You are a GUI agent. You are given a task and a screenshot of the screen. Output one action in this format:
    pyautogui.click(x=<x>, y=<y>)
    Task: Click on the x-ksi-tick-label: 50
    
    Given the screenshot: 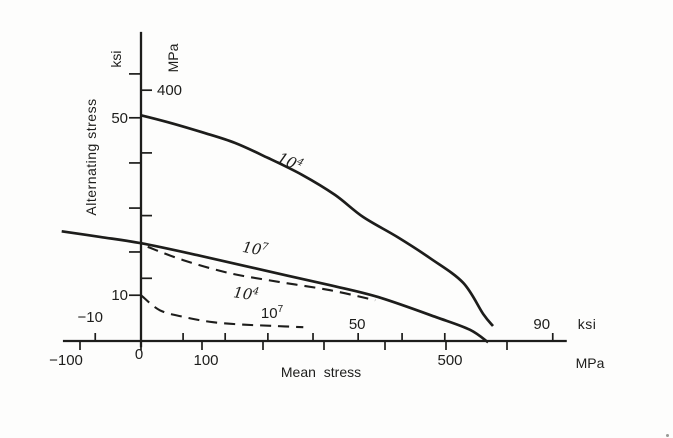 What is the action you would take?
    pyautogui.click(x=357, y=324)
    